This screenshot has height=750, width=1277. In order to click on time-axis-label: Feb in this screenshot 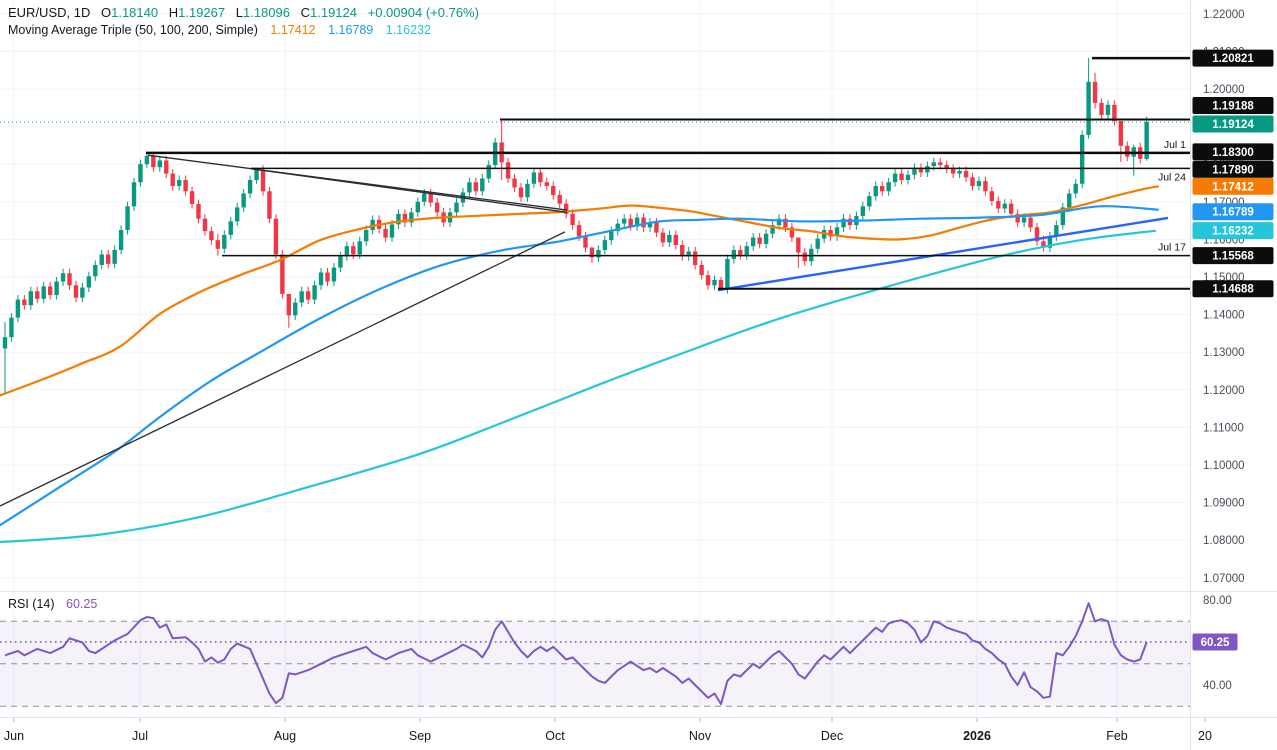, I will do `click(1117, 736)`.